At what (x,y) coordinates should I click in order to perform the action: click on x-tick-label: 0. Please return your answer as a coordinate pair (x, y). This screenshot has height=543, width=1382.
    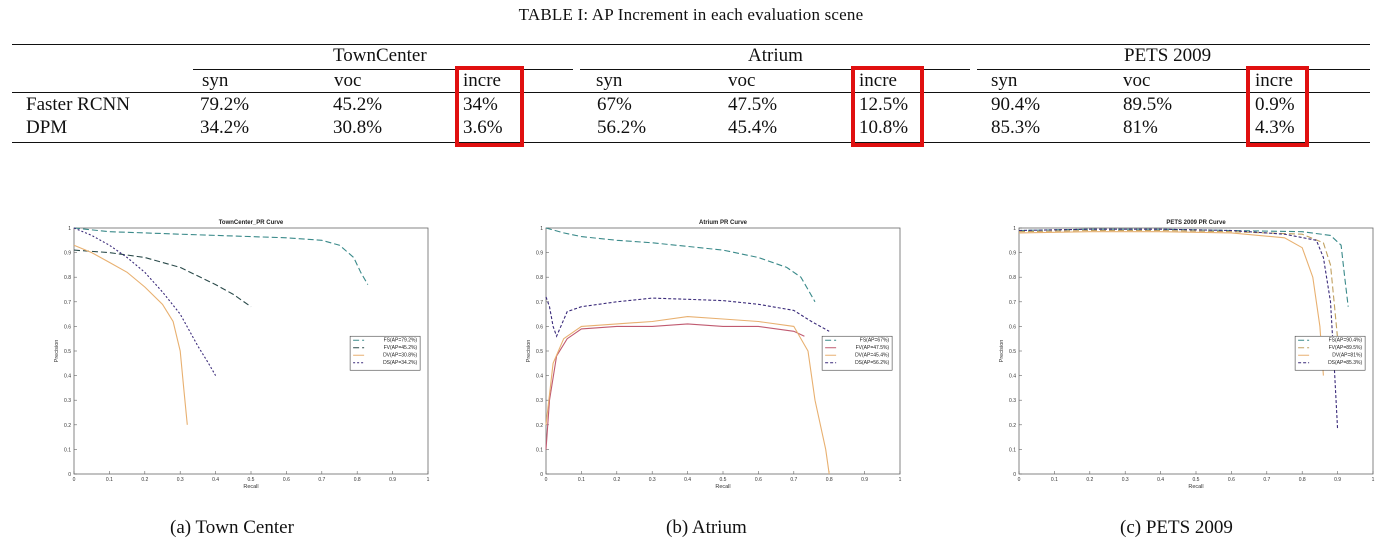
    Looking at the image, I should click on (1019, 480).